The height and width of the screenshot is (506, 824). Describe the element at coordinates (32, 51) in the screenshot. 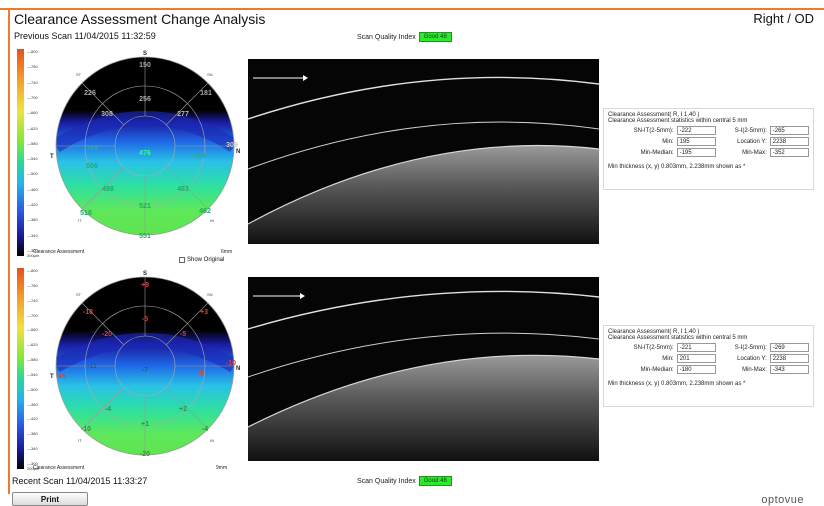

I see `colorbar-tick: —800` at that location.